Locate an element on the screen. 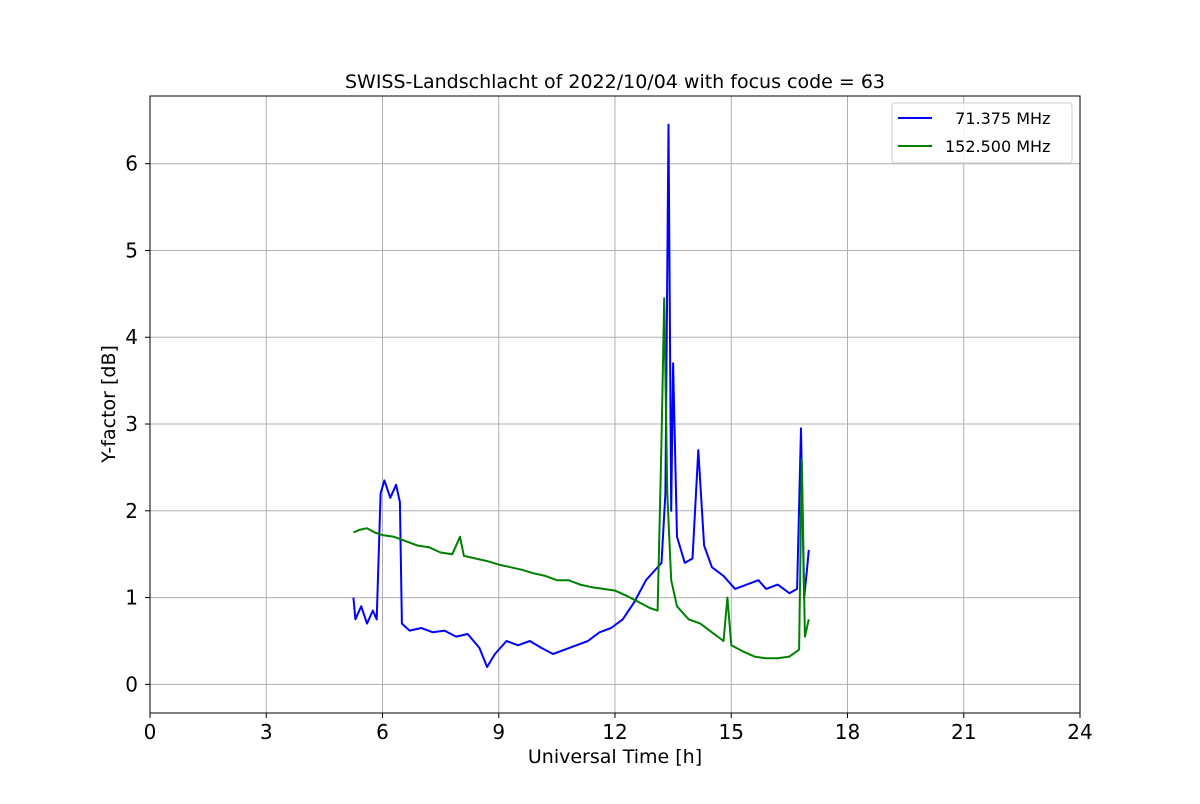 The height and width of the screenshot is (804, 1200). legend: 71.375 MHz 152.500 MHz is located at coordinates (982, 133).